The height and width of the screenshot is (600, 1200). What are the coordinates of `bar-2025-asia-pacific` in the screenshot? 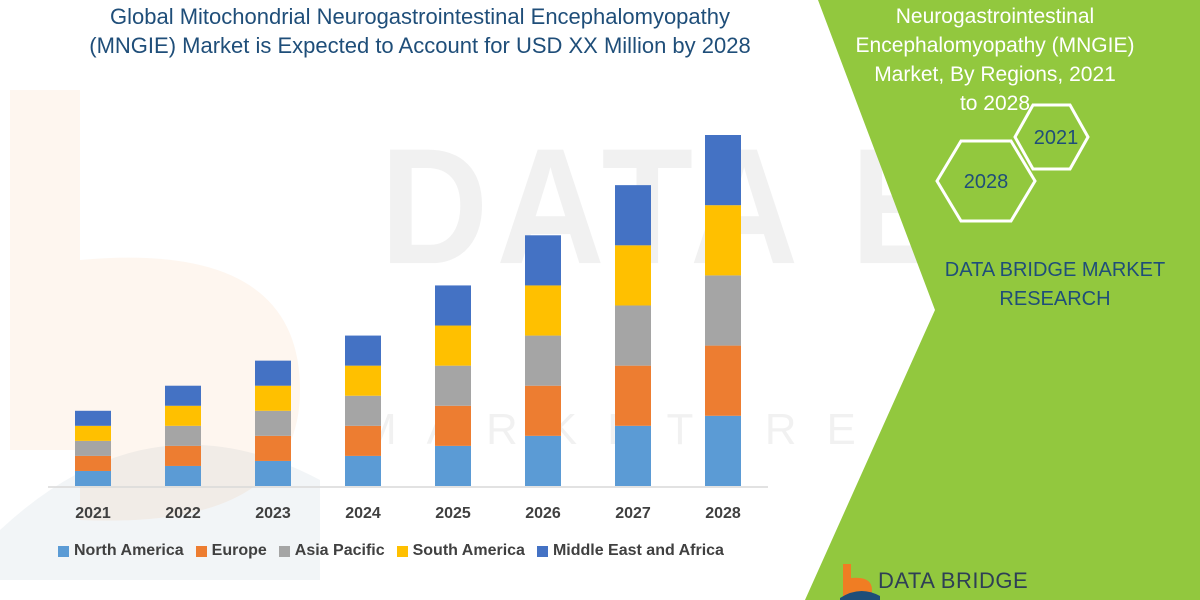 It's located at (453, 385).